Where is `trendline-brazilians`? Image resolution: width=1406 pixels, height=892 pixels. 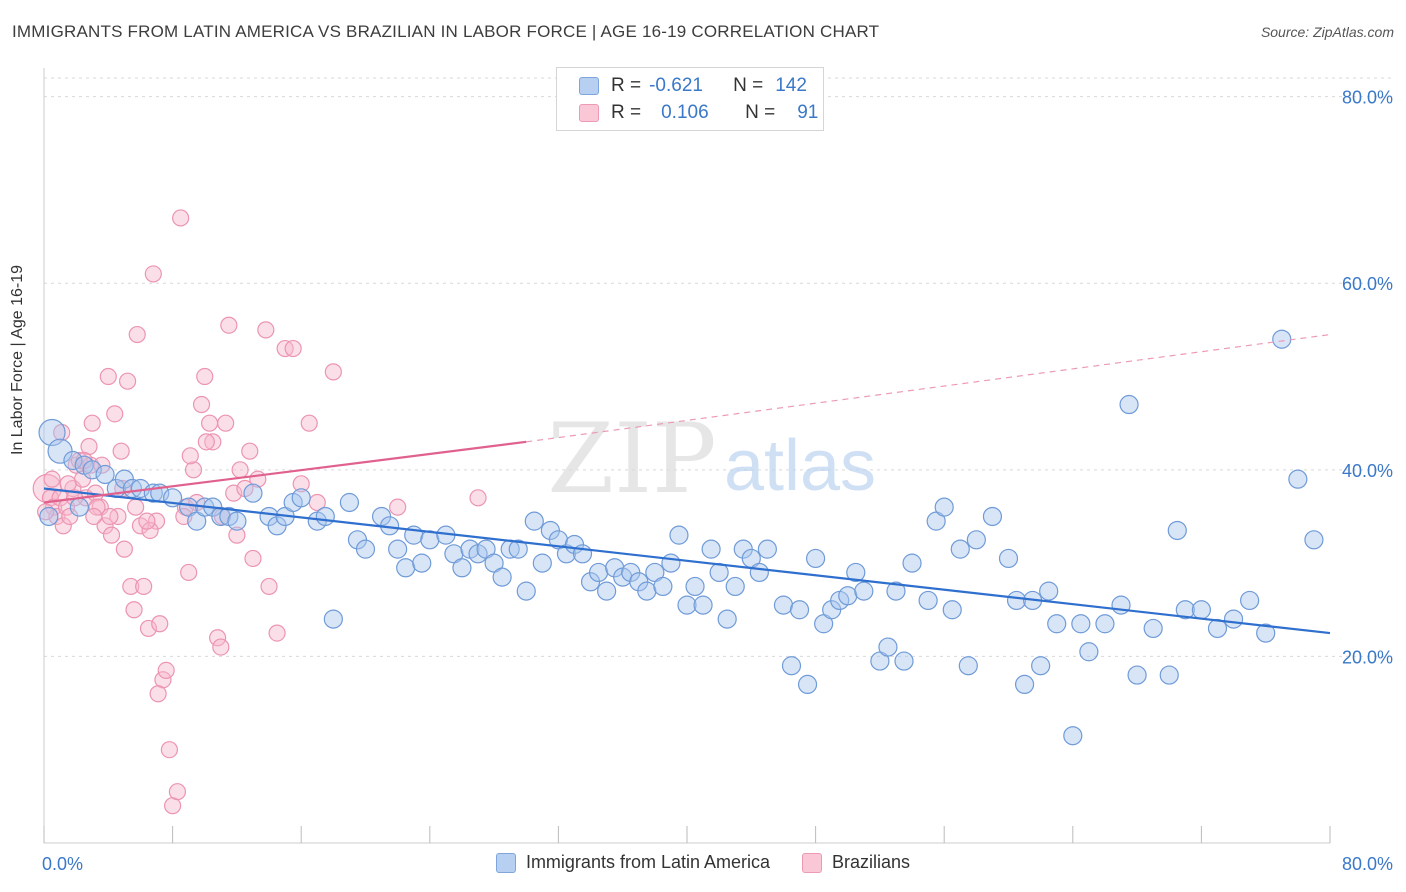 trendline-brazilians is located at coordinates (285, 472).